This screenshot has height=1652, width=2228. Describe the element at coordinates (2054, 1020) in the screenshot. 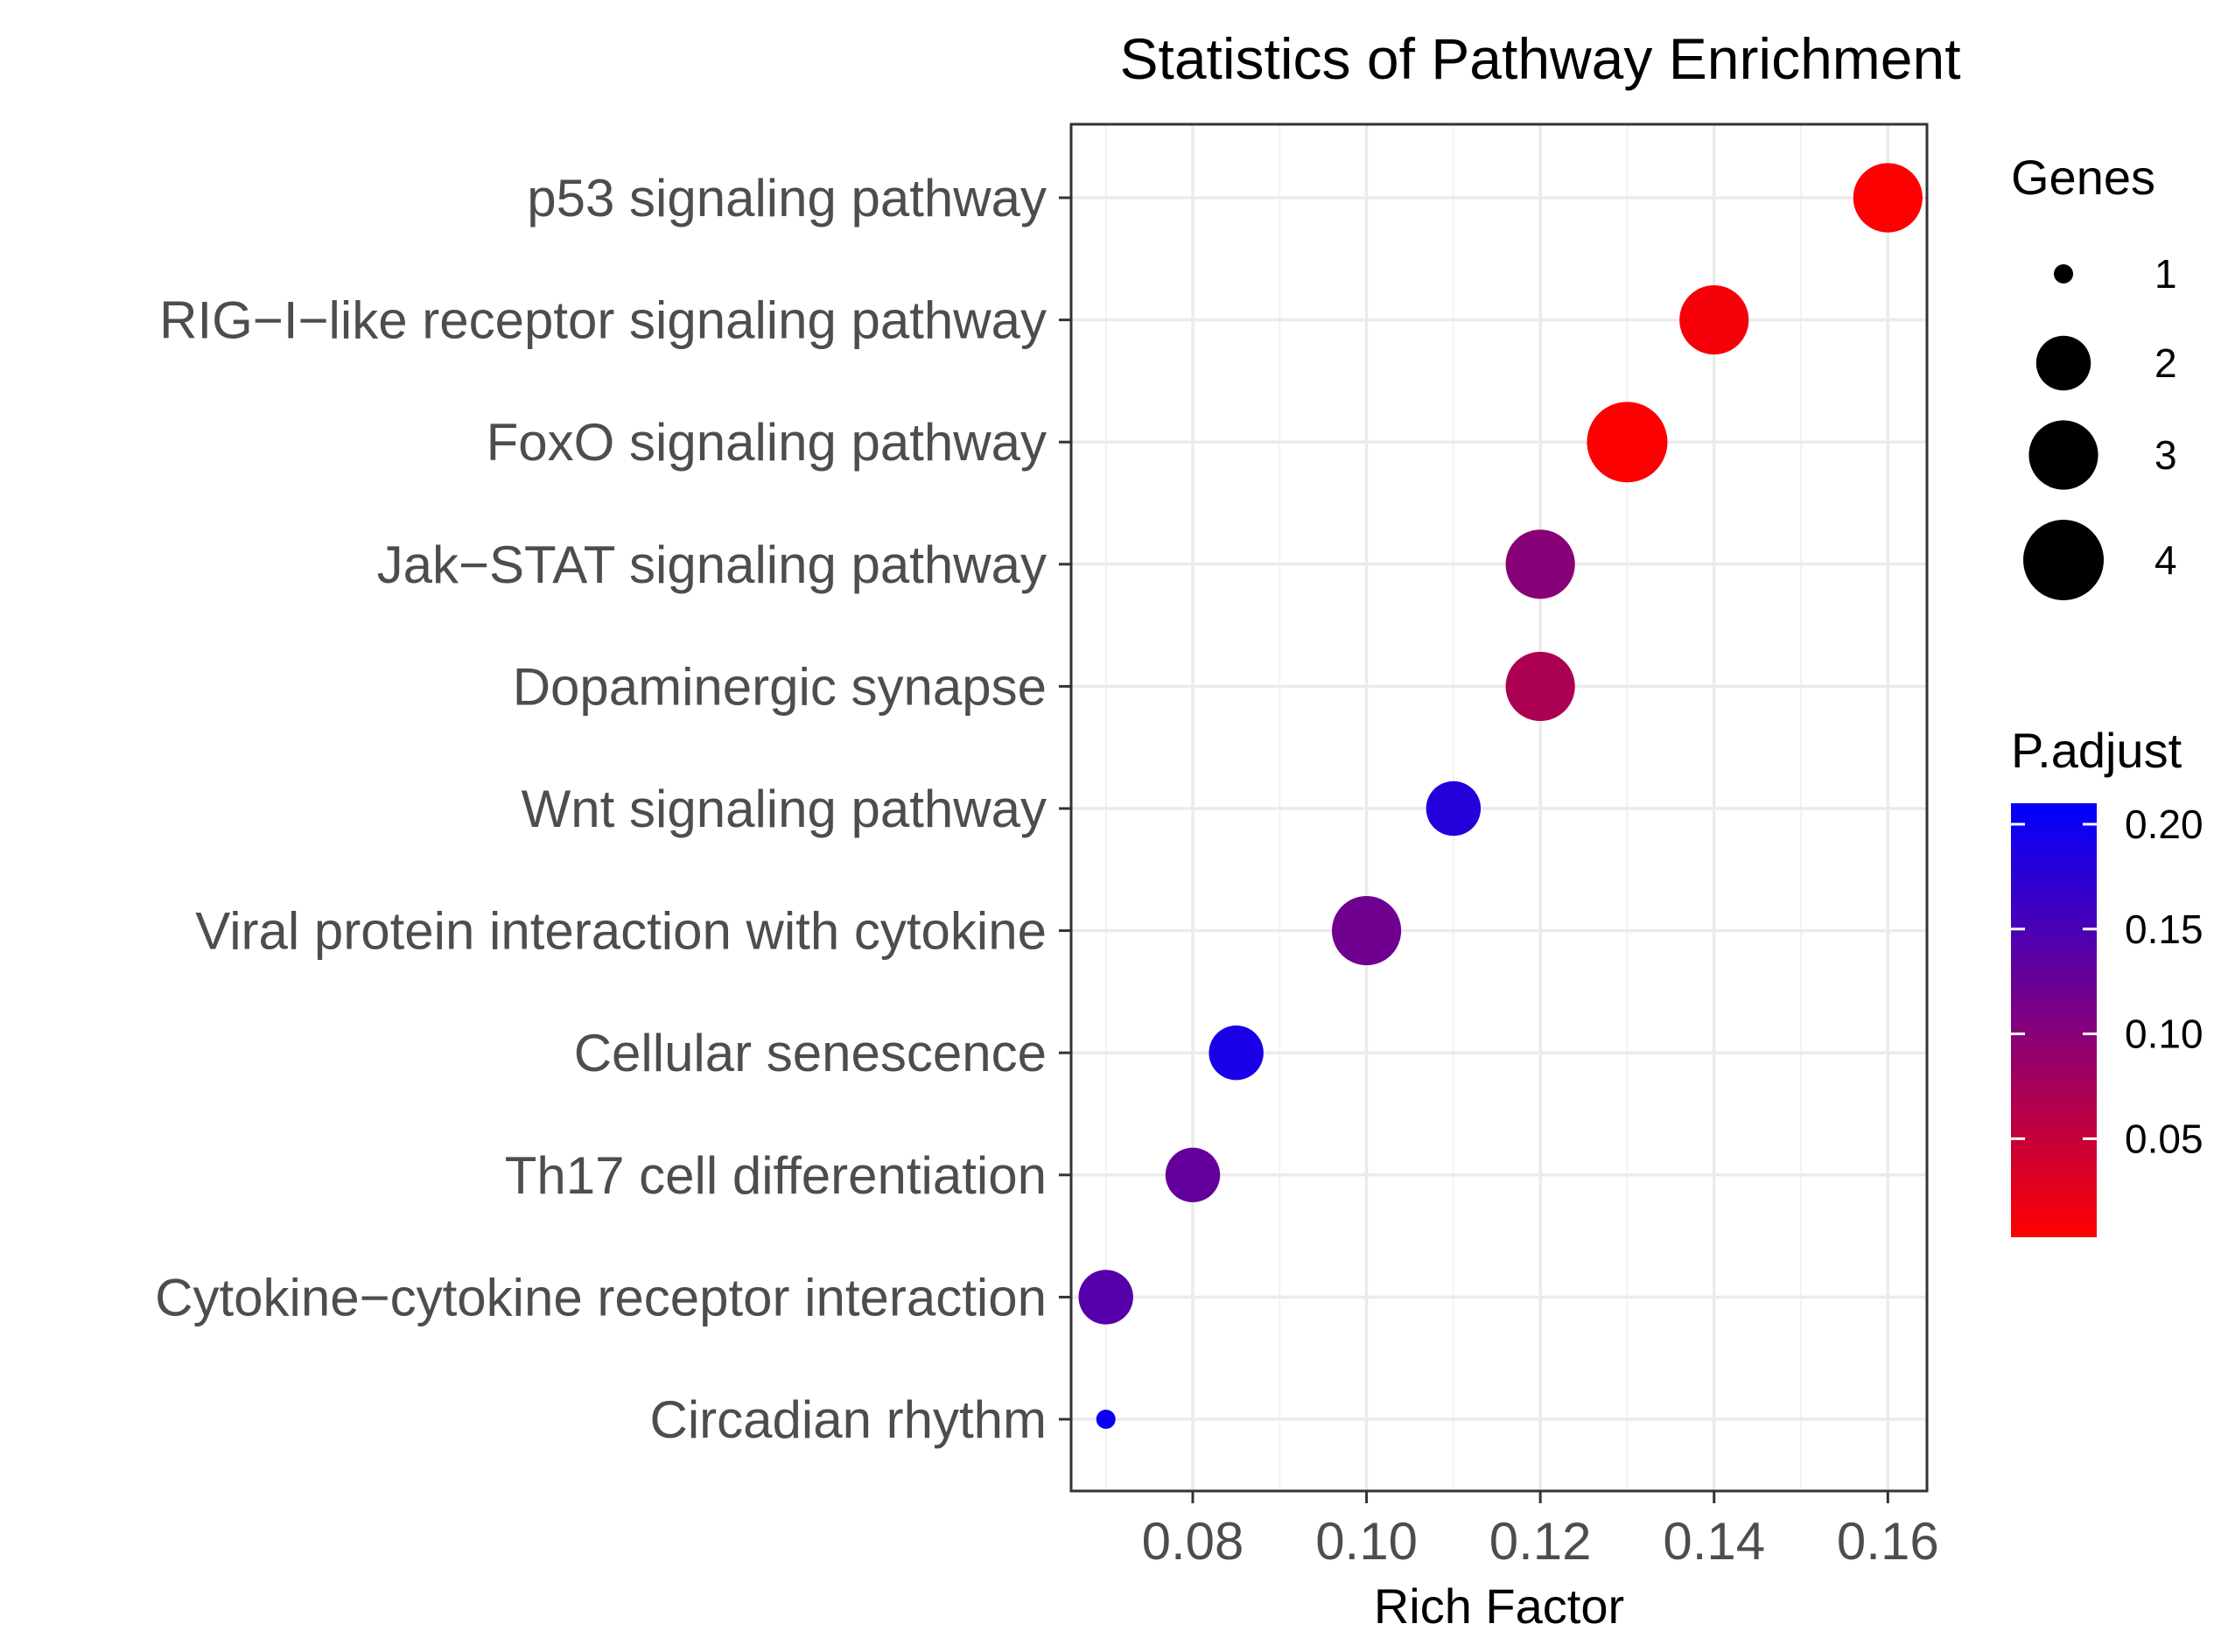

I see `p-adjust-colorbar` at that location.